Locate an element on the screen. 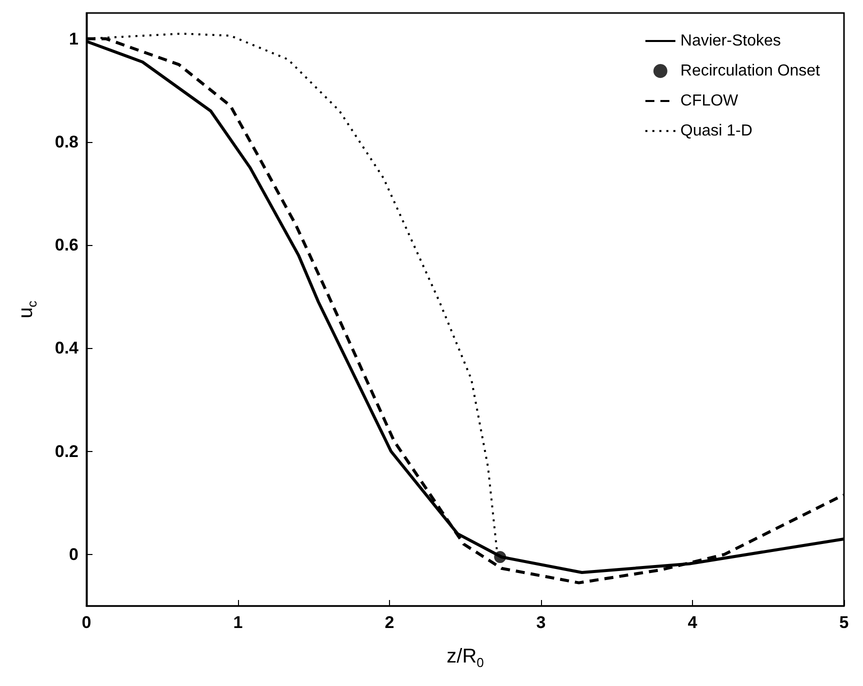 This screenshot has width=863, height=686. legend-label: Recirculation Onset is located at coordinates (750, 71).